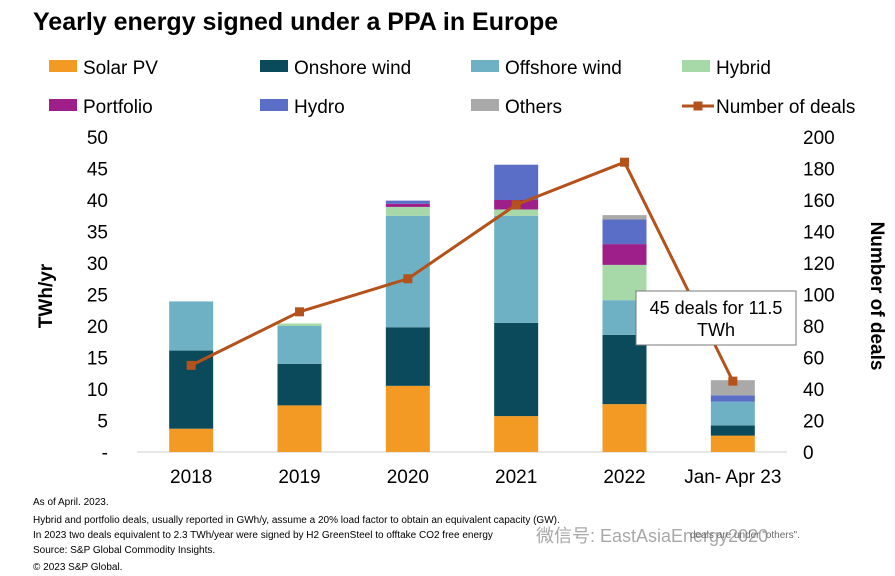  I want to click on legend-item-offshore-wind: Offshore wind, so click(546, 68).